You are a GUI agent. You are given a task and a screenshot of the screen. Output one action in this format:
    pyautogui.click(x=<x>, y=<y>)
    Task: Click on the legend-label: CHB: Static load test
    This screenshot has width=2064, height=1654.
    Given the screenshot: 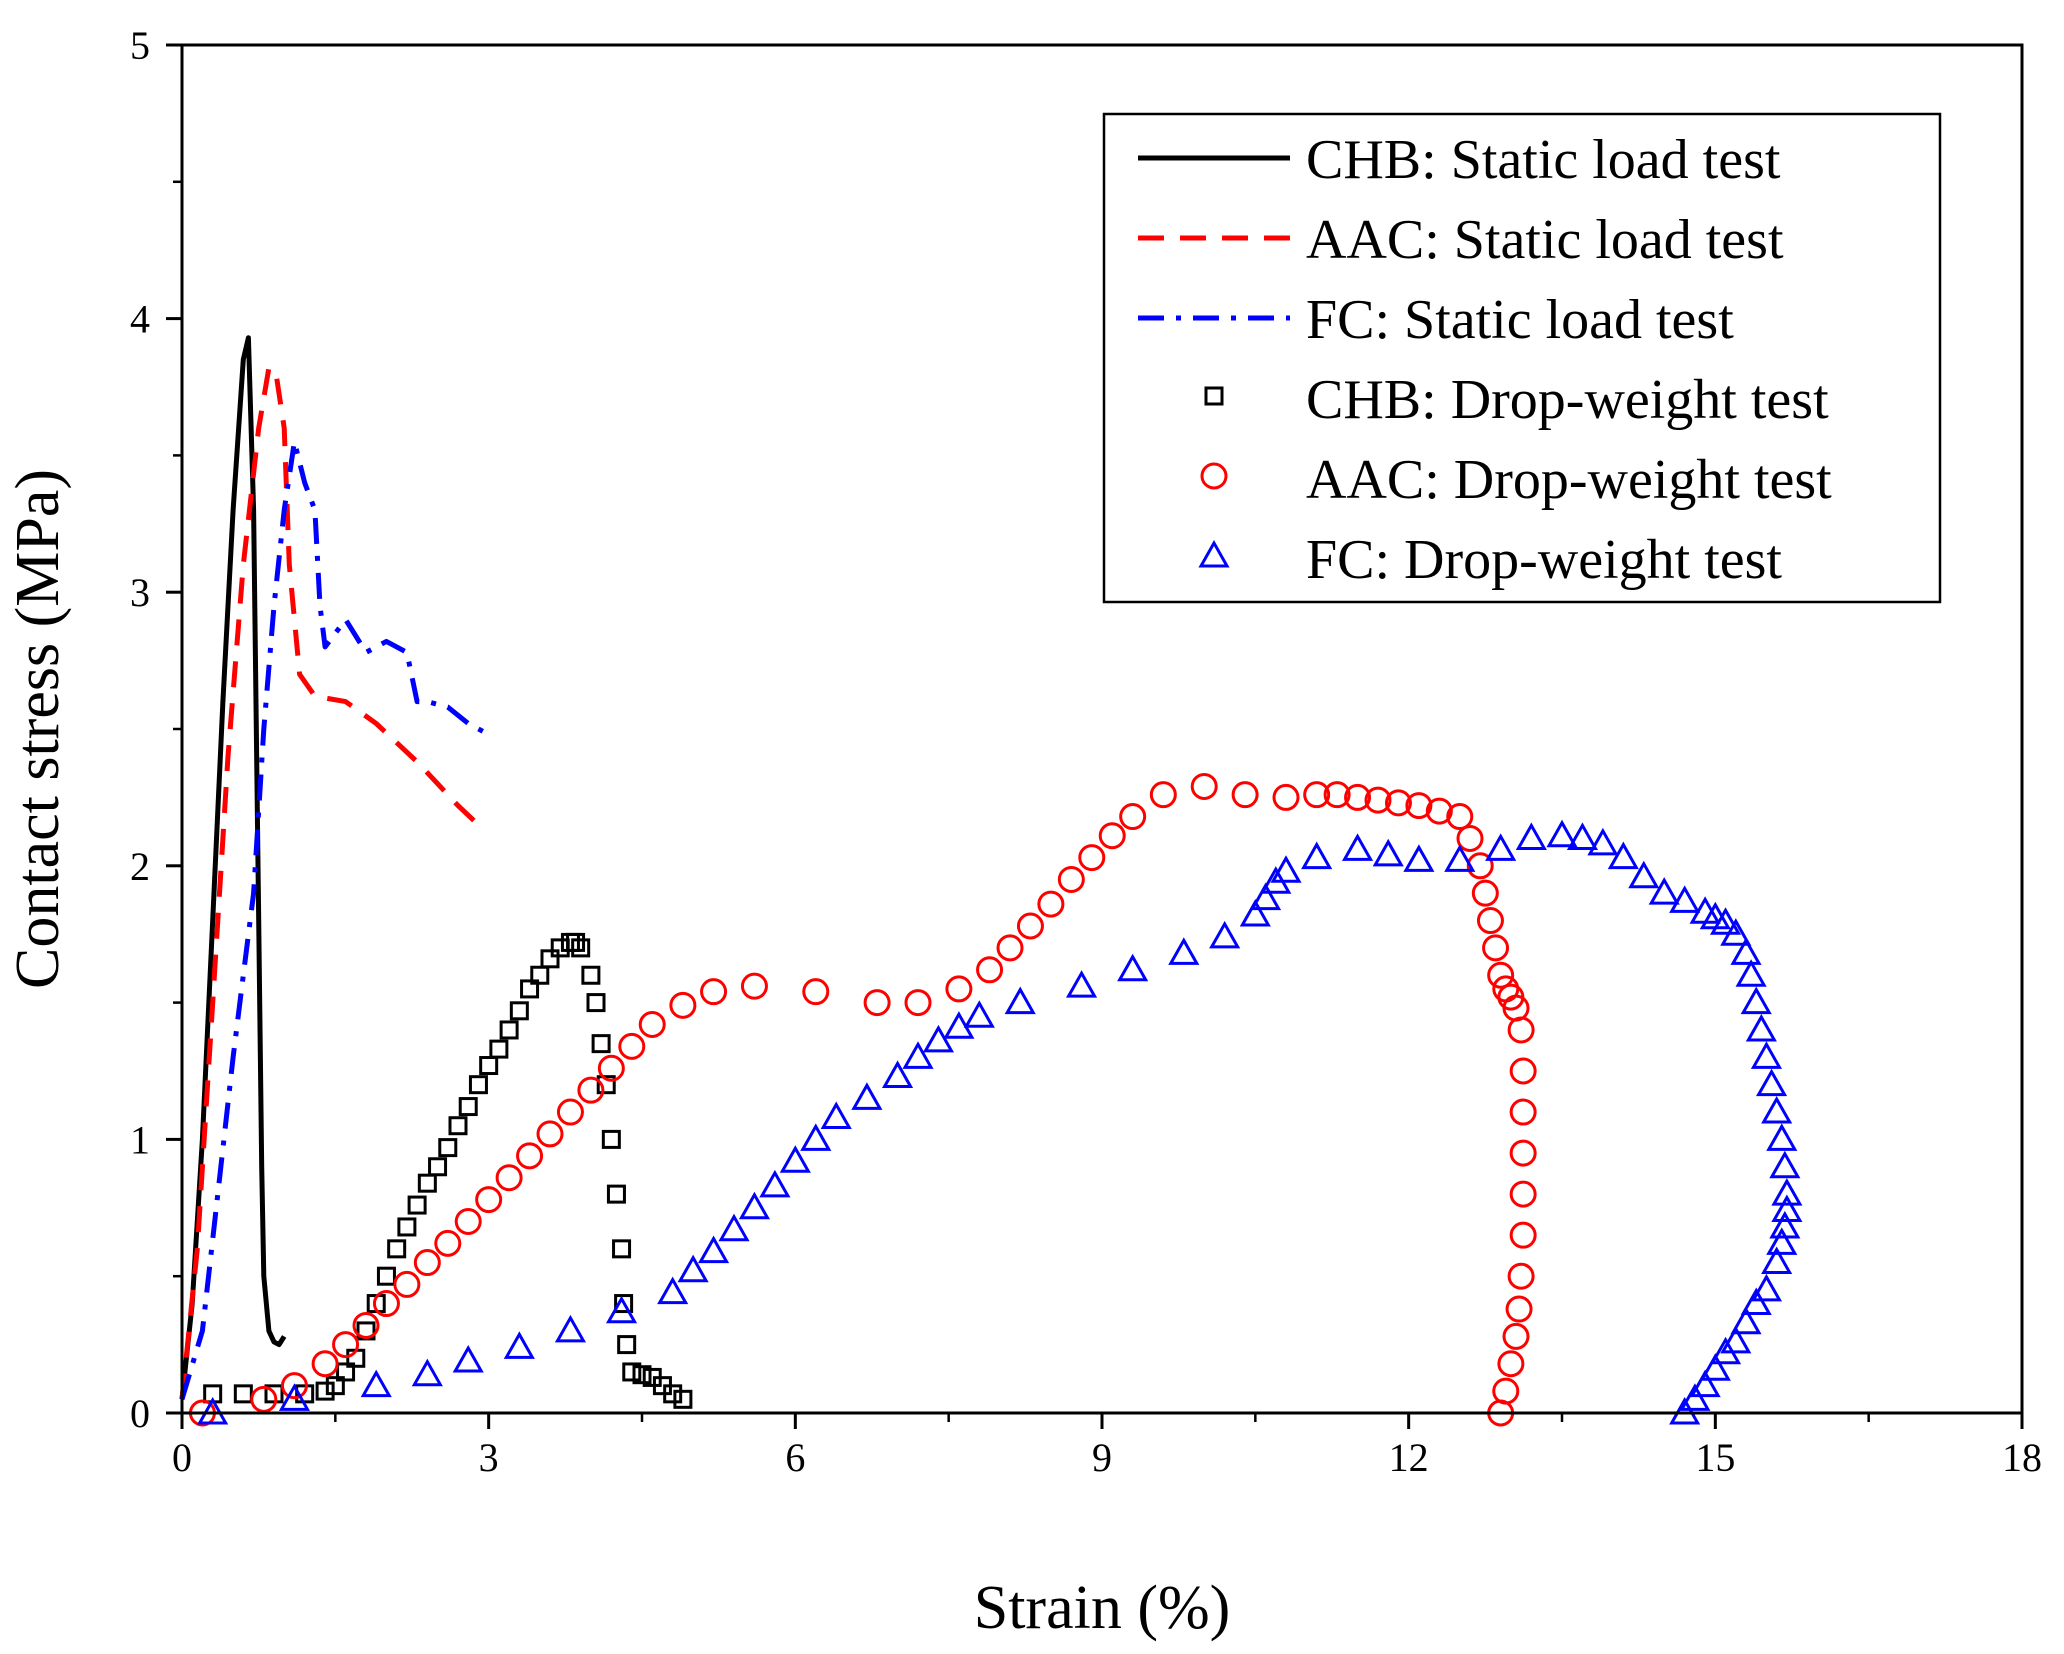 What is the action you would take?
    pyautogui.click(x=1543, y=160)
    